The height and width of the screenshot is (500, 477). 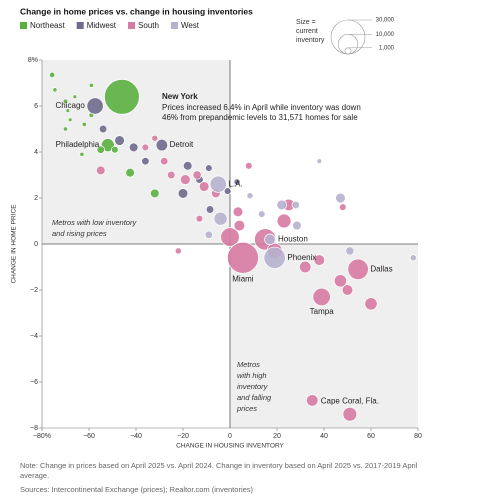 What do you see at coordinates (385, 35) in the screenshot?
I see `size-legend-label: 10,000` at bounding box center [385, 35].